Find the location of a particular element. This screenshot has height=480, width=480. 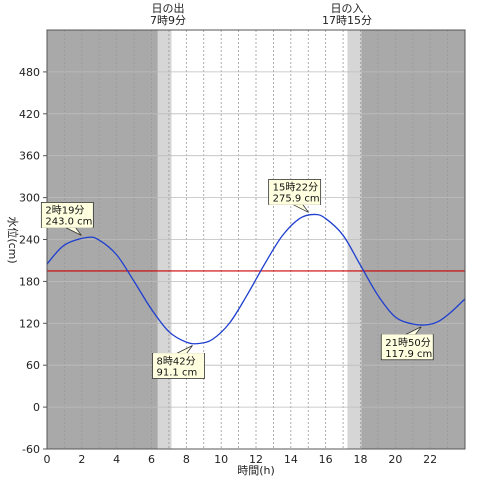

callout-time: 2時19分 is located at coordinates (64, 210).